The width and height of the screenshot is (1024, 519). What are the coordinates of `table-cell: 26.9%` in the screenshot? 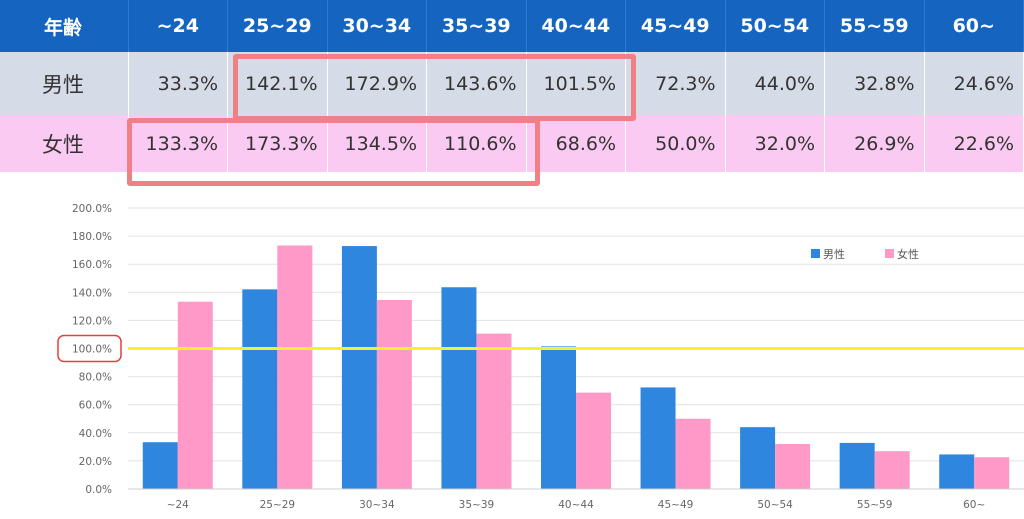 It's located at (874, 143).